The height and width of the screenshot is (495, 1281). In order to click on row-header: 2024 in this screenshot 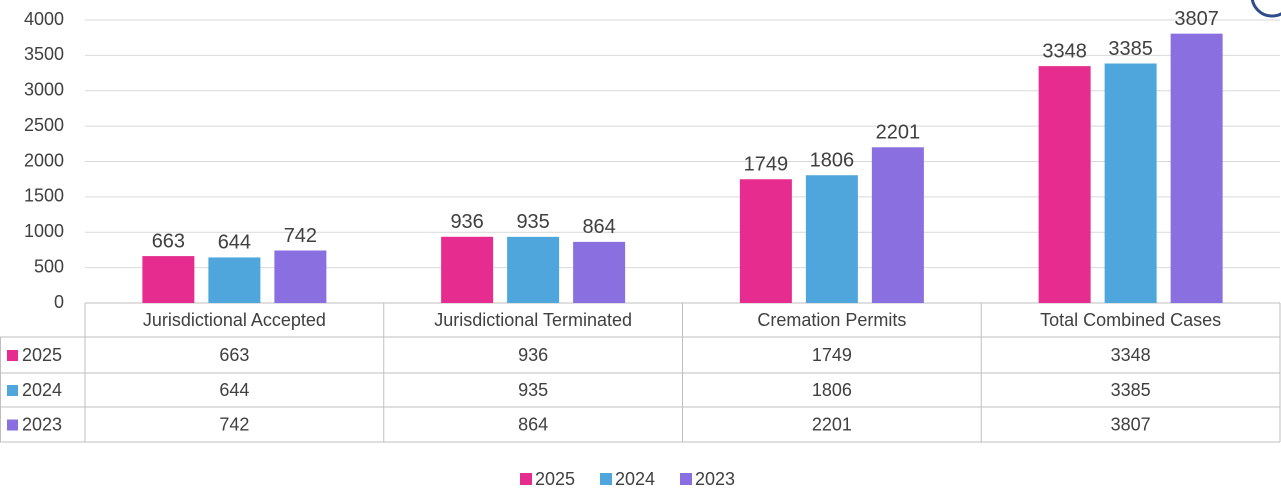, I will do `click(42, 390)`.